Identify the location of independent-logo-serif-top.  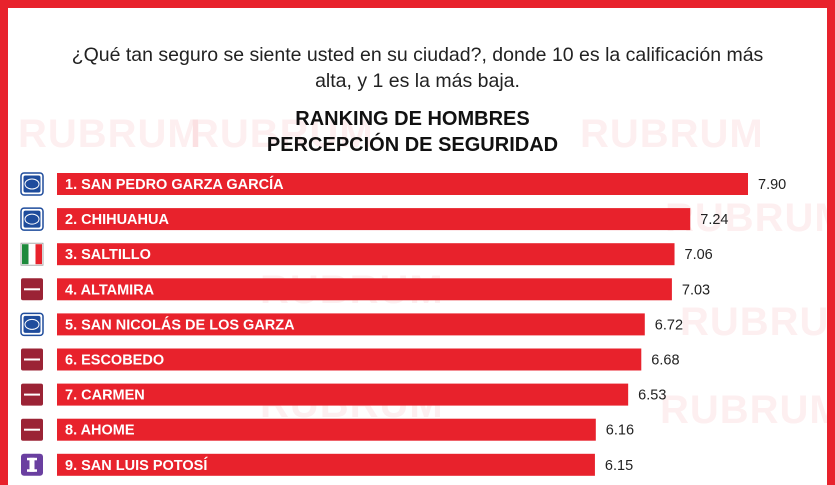
(32, 459).